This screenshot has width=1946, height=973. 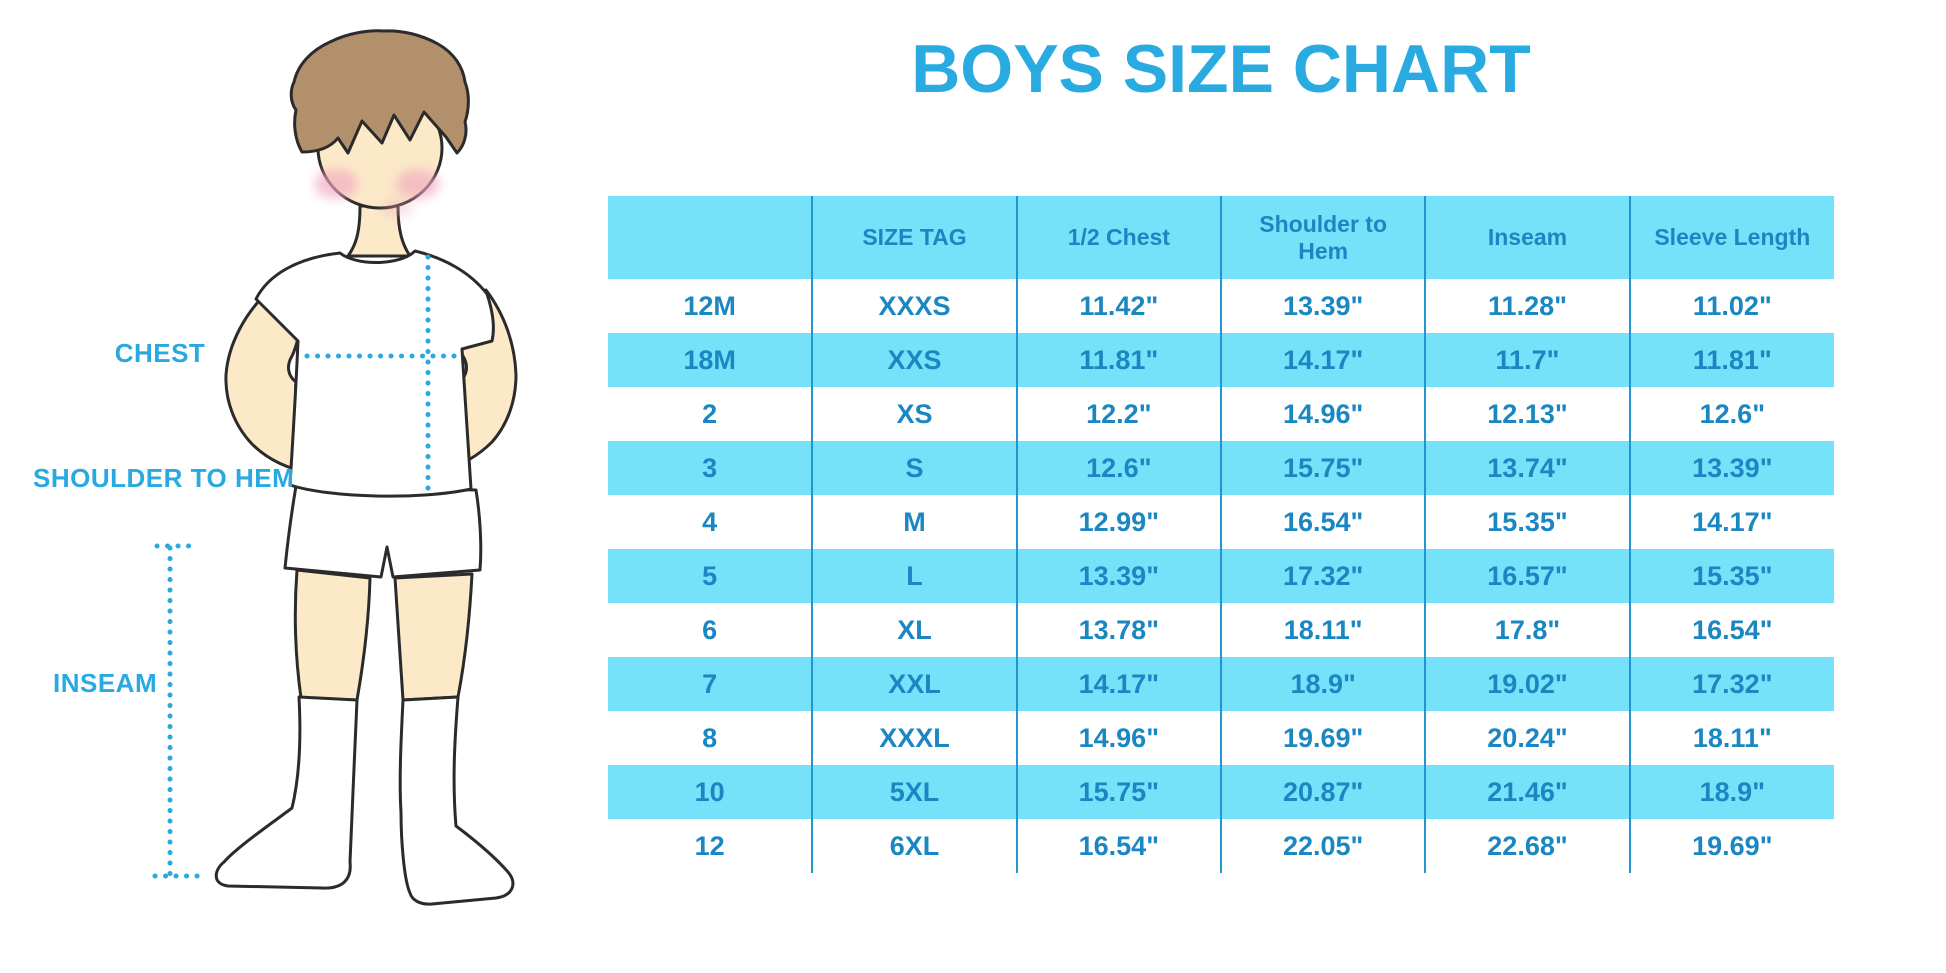 I want to click on measurement-cell: 17.8", so click(x=1528, y=630).